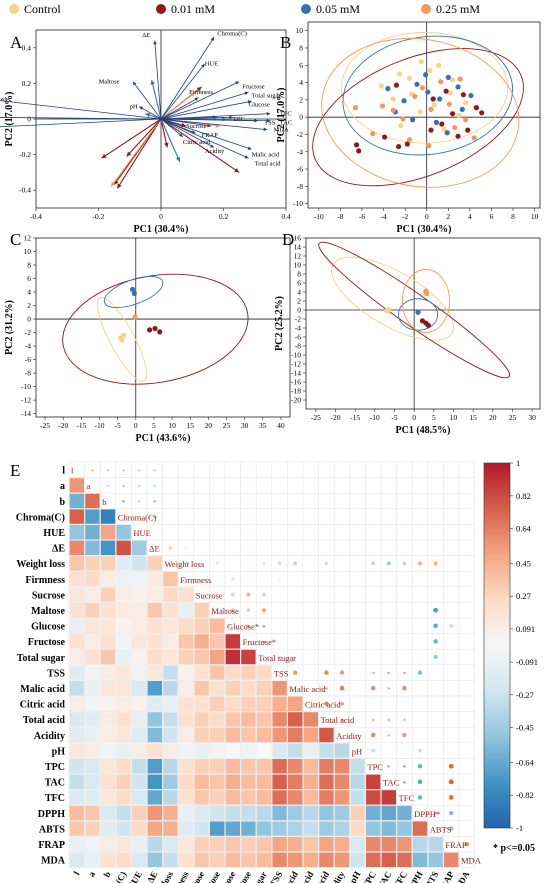 This screenshot has height=883, width=550. Describe the element at coordinates (193, 9) in the screenshot. I see `legend-label: 0.01 mM` at that location.